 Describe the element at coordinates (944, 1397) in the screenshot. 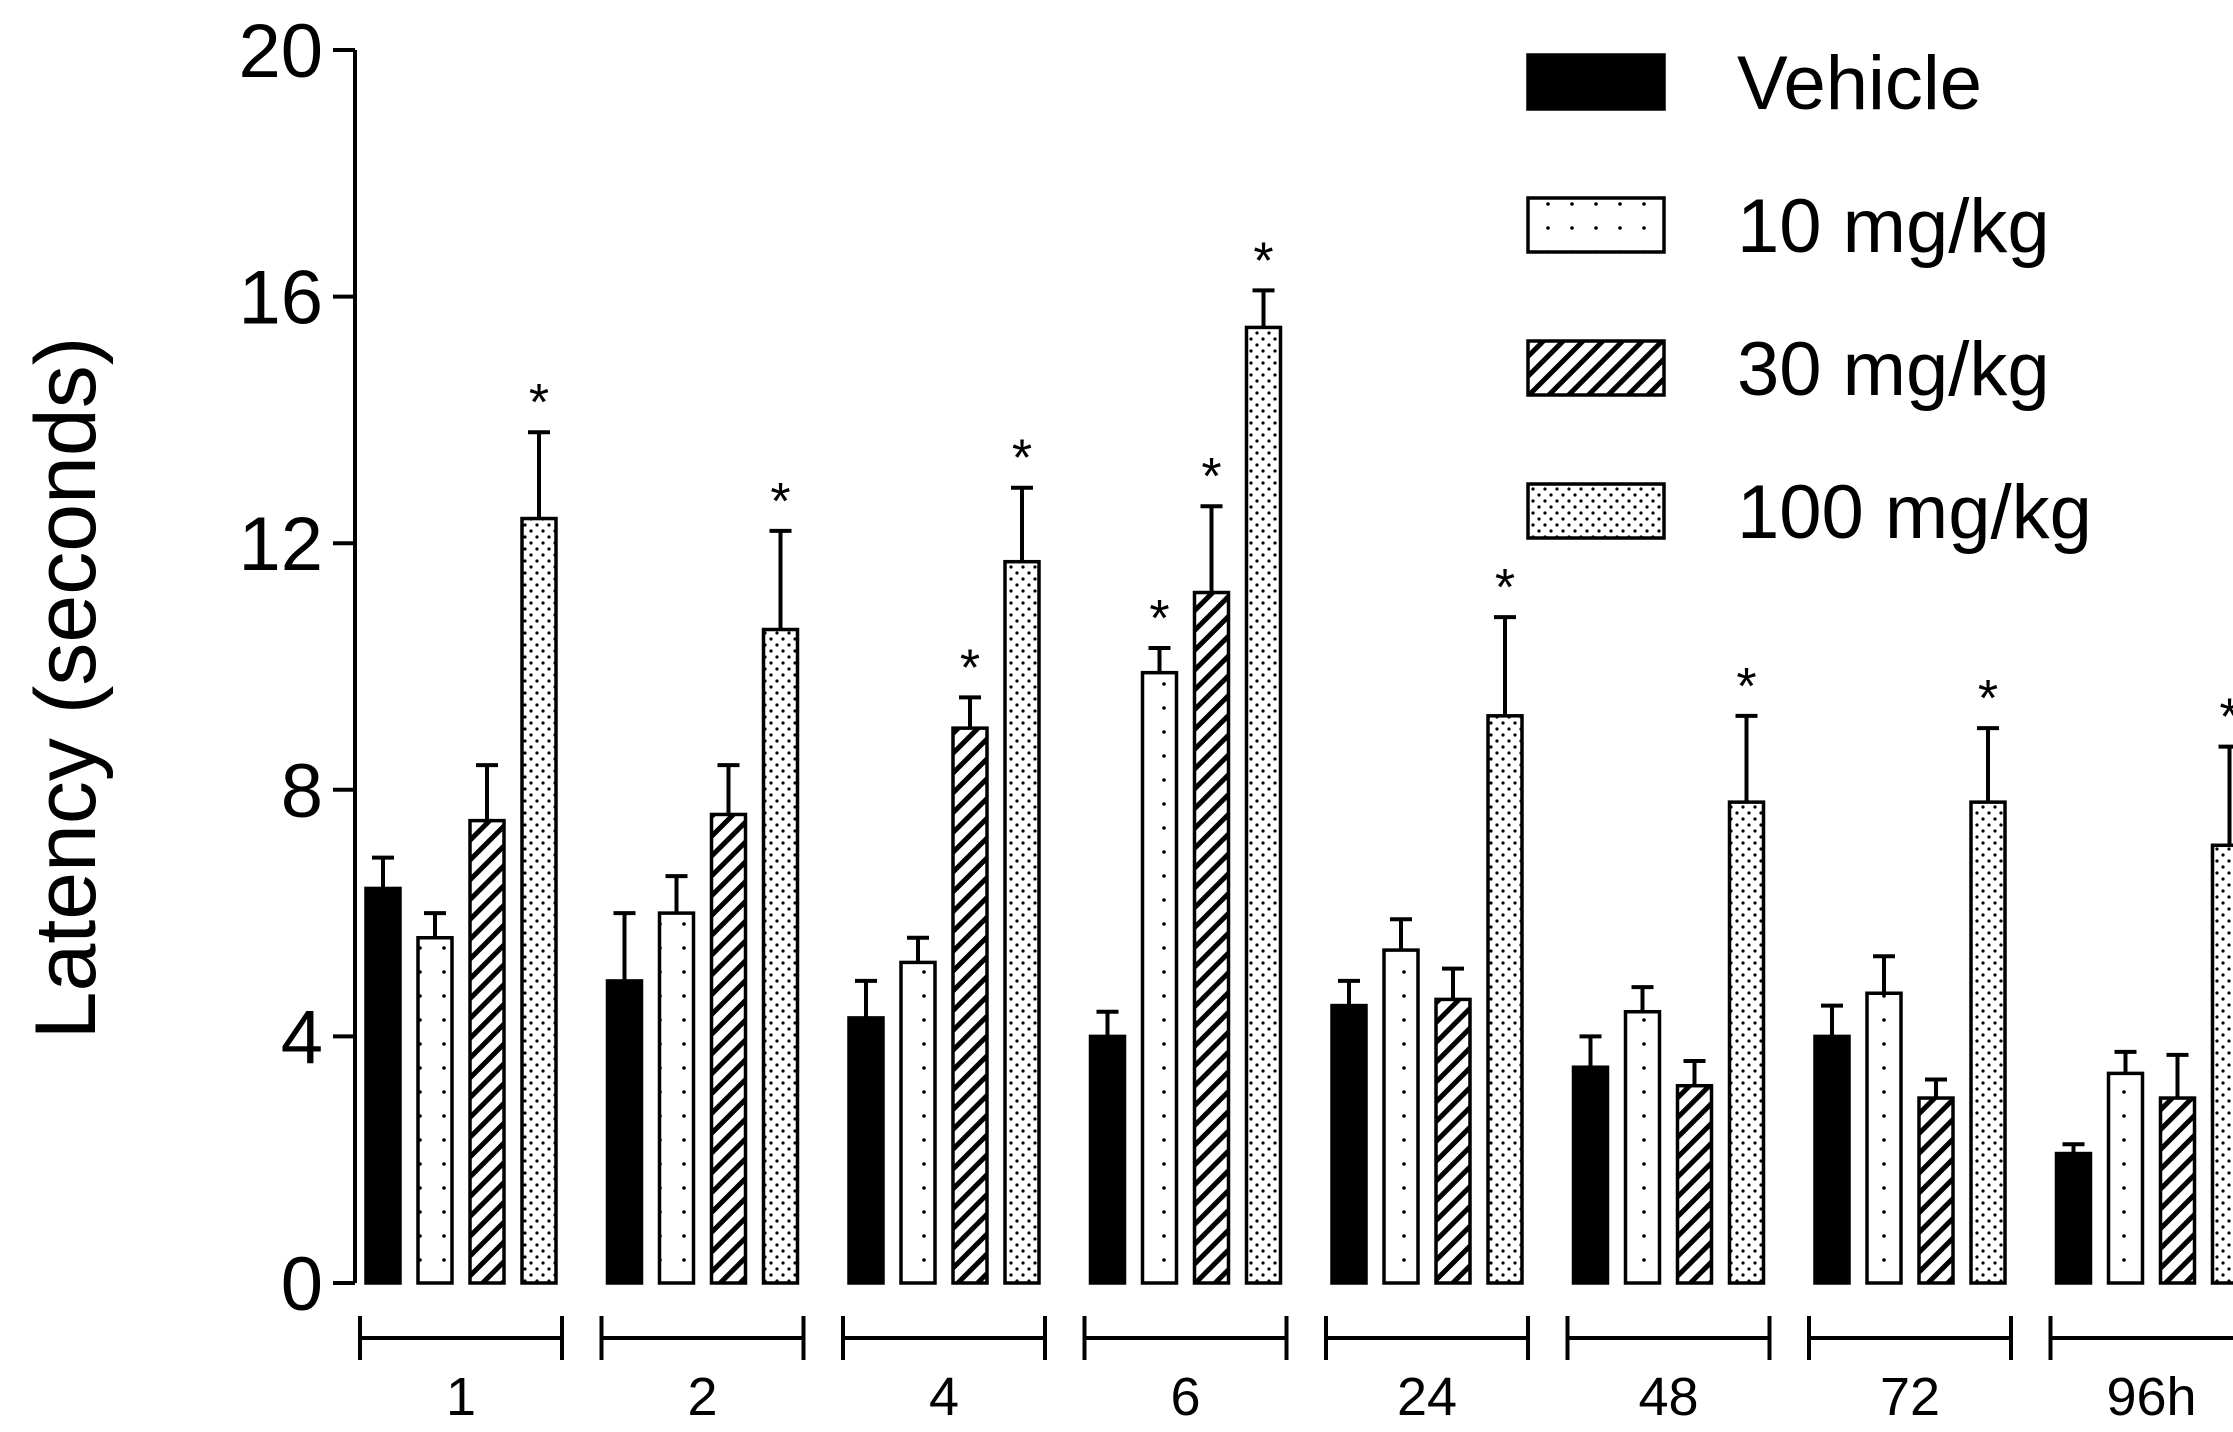

I see `x-category-label: 4` at that location.